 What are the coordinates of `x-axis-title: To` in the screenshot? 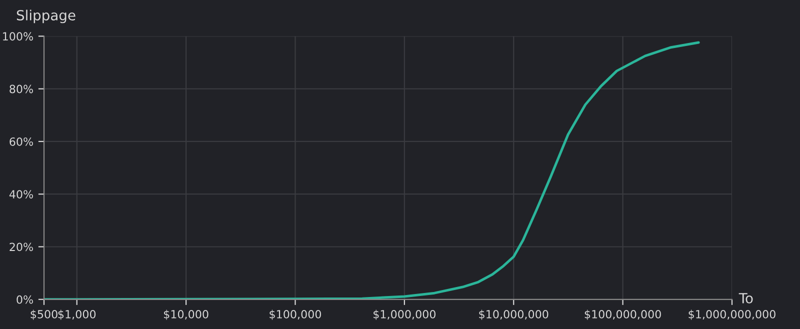 It's located at (745, 298).